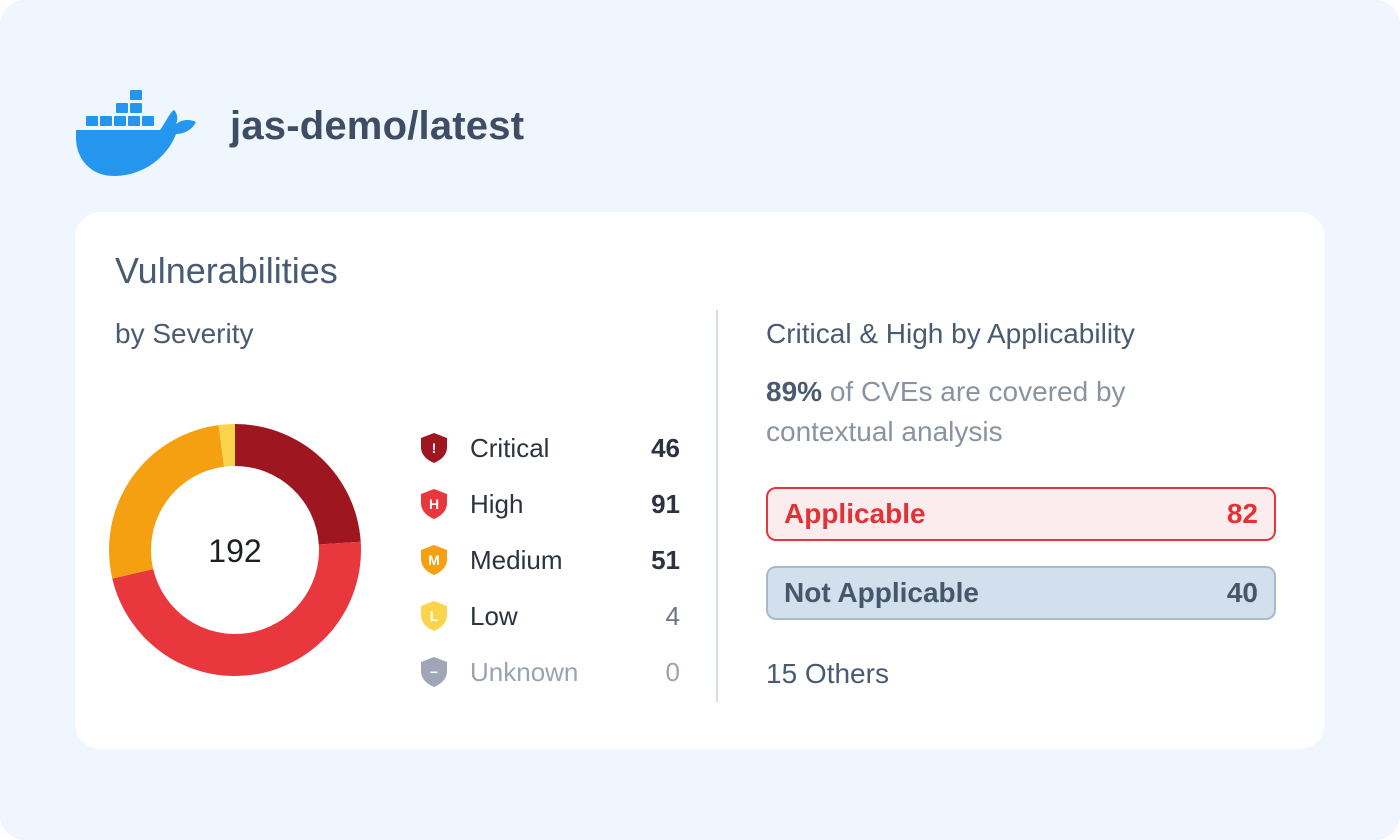 This screenshot has width=1400, height=840. I want to click on donut-slice-medium, so click(167, 502).